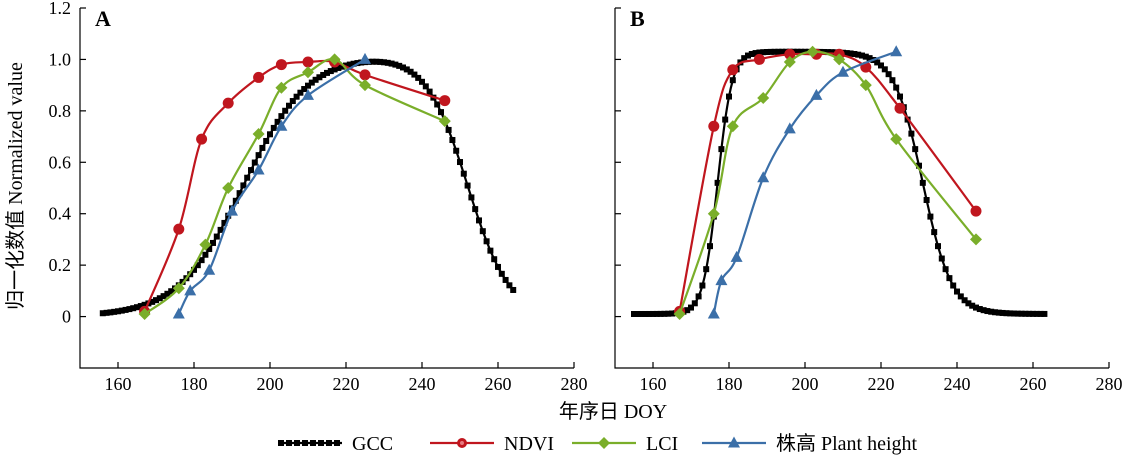  I want to click on legend-marker-accent, so click(462, 443).